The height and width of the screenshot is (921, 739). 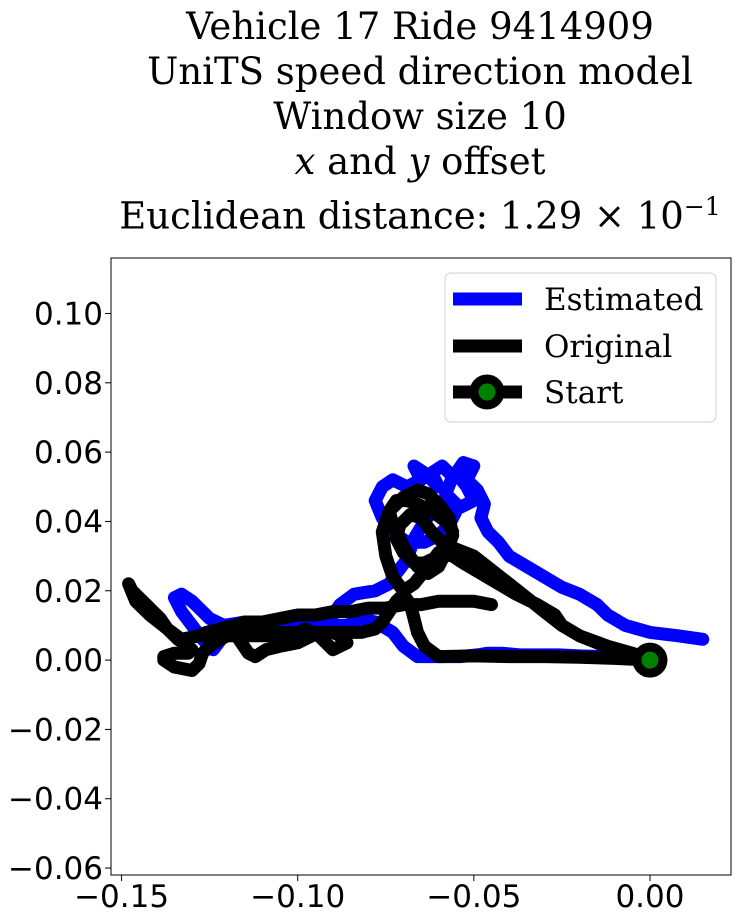 I want to click on y-tick-label: −0.04, so click(x=55, y=800).